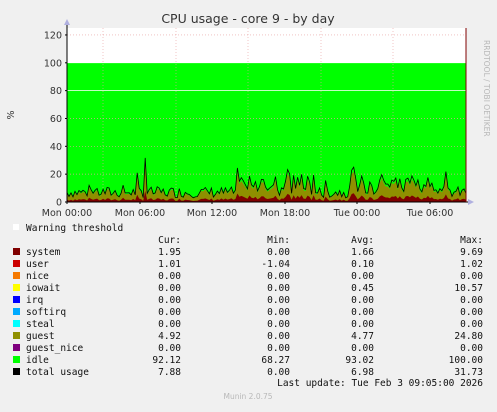 The width and height of the screenshot is (497, 412). What do you see at coordinates (362, 252) in the screenshot?
I see `legend-value-avg: 1.66` at bounding box center [362, 252].